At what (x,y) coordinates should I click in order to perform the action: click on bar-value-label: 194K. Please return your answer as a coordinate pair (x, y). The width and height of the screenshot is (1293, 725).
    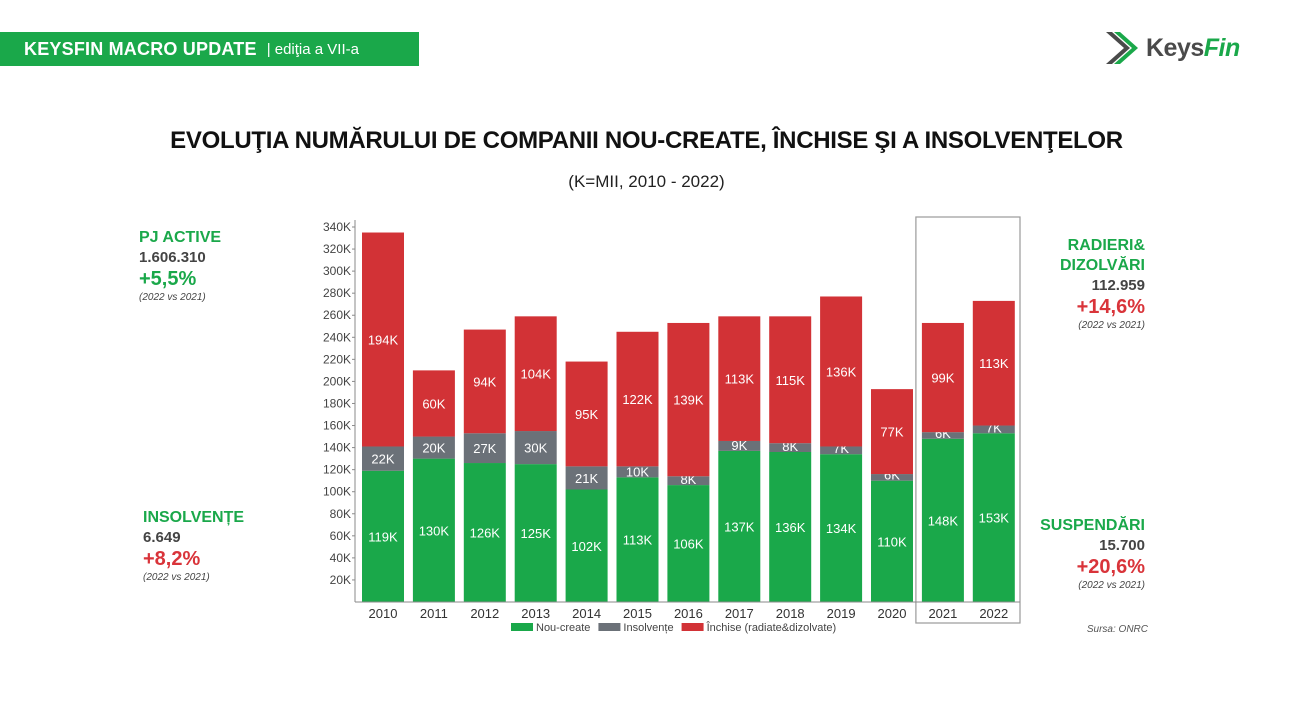
    Looking at the image, I should click on (383, 340).